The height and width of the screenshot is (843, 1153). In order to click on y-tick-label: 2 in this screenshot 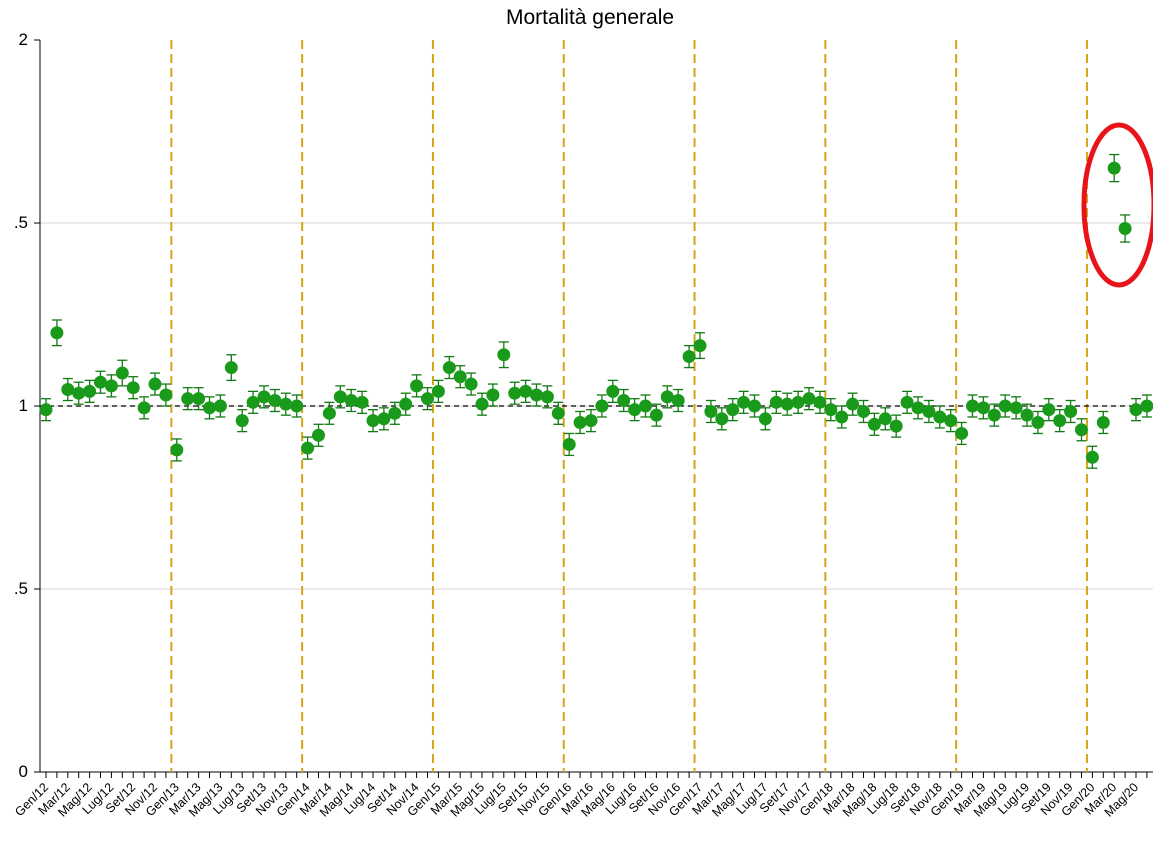, I will do `click(23, 39)`.